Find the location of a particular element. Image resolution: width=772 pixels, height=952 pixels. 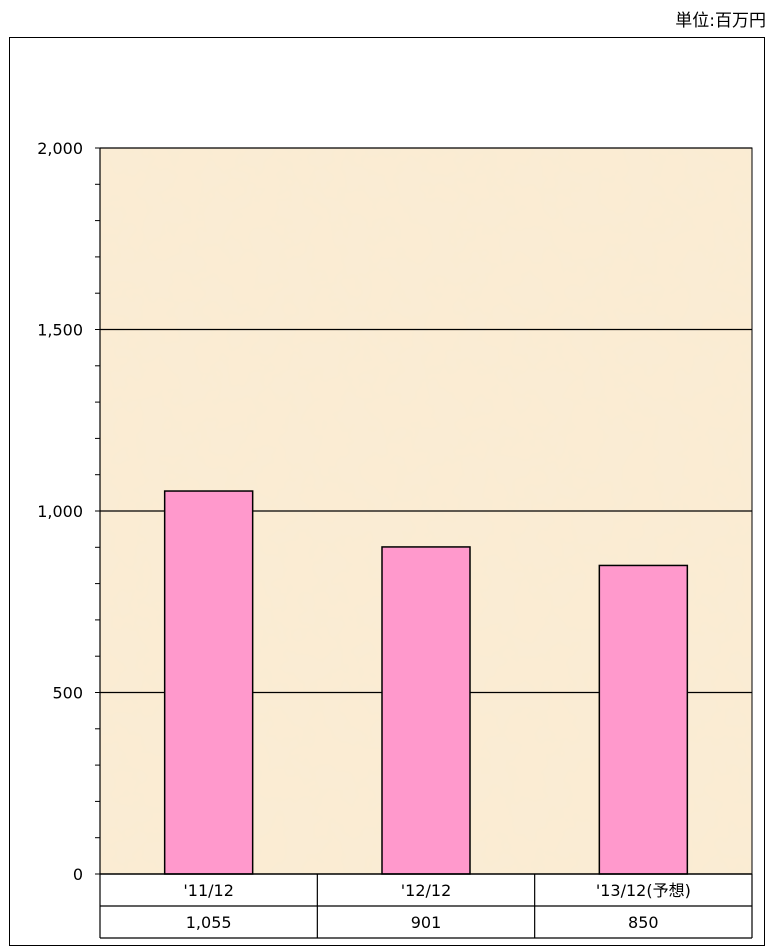

data-value-label: 901 is located at coordinates (426, 922).